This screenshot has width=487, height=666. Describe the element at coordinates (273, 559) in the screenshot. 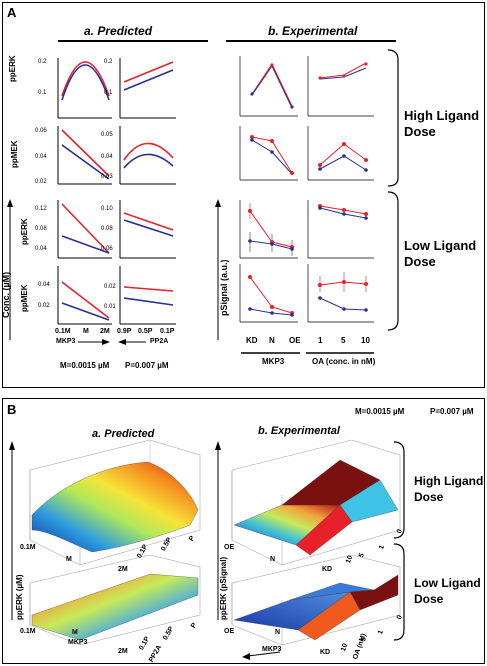

I see `b-exp-xtick-top: N` at that location.